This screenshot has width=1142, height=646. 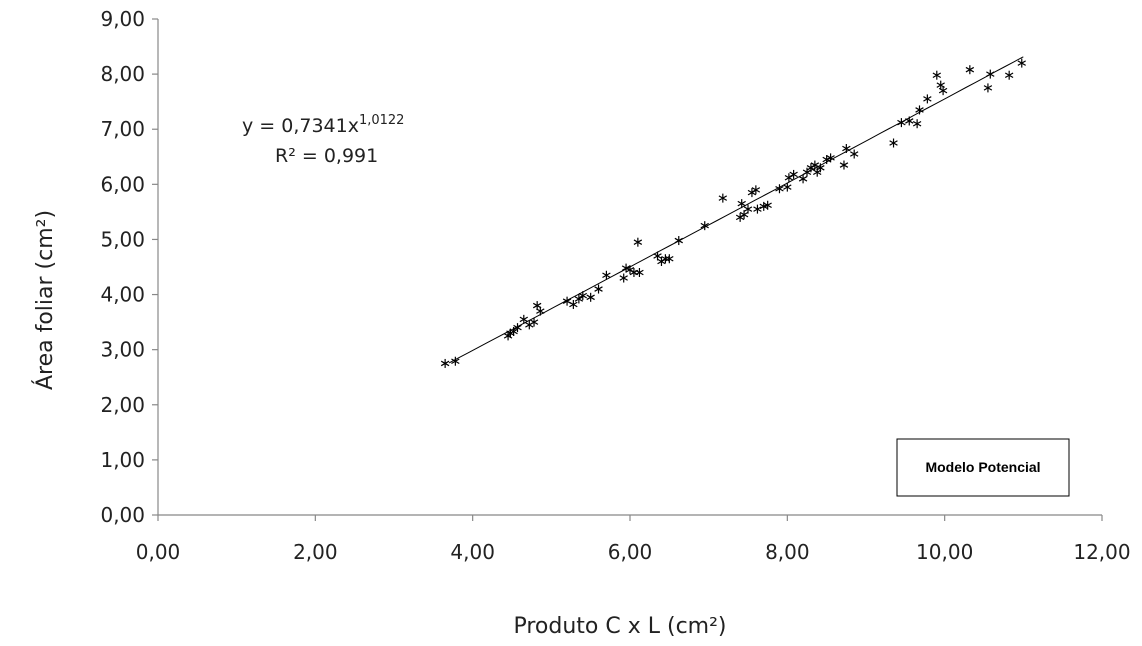 I want to click on y-axis: 0,00 1,00 2,00 3,00 4,00 5,00 6,00 7,00 8,00 9,00, so click(x=129, y=267).